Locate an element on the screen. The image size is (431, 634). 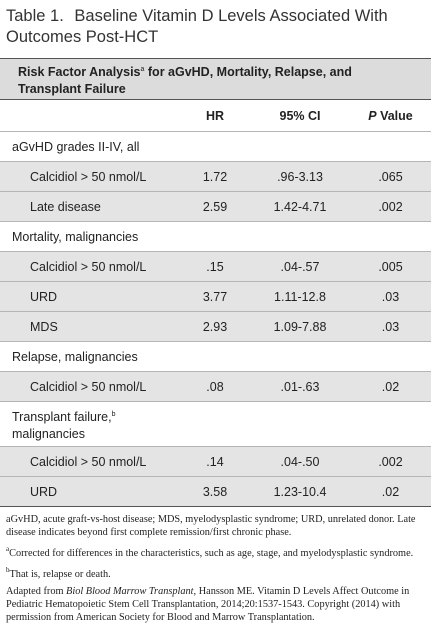
data-row: Calcidiol > 50 nmol/L .15.04-.57.005 is located at coordinates (215, 266).